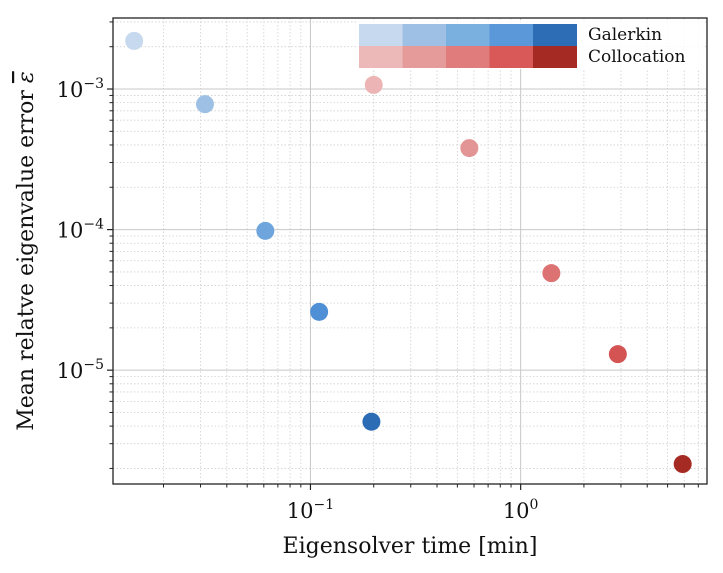 Image resolution: width=723 pixels, height=573 pixels. What do you see at coordinates (323, 505) in the screenshot?
I see `x-tick-label-exponent: −1` at bounding box center [323, 505].